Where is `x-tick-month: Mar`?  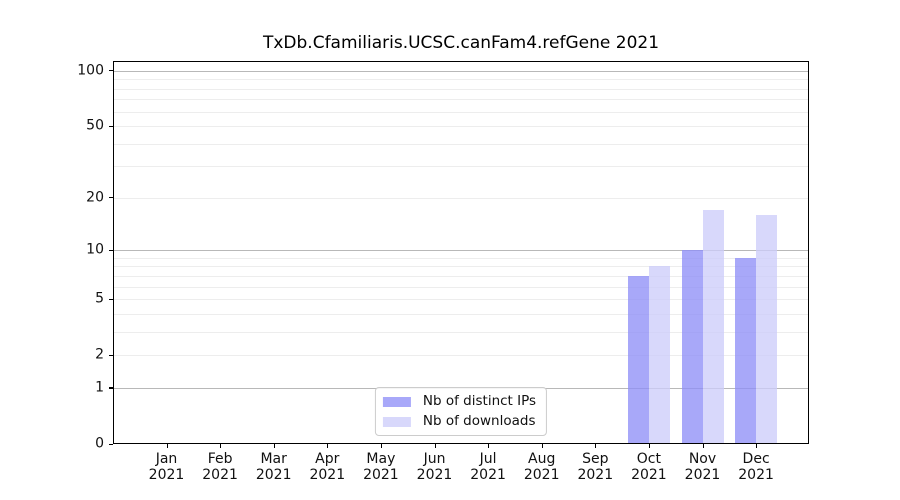
x-tick-month: Mar is located at coordinates (273, 459).